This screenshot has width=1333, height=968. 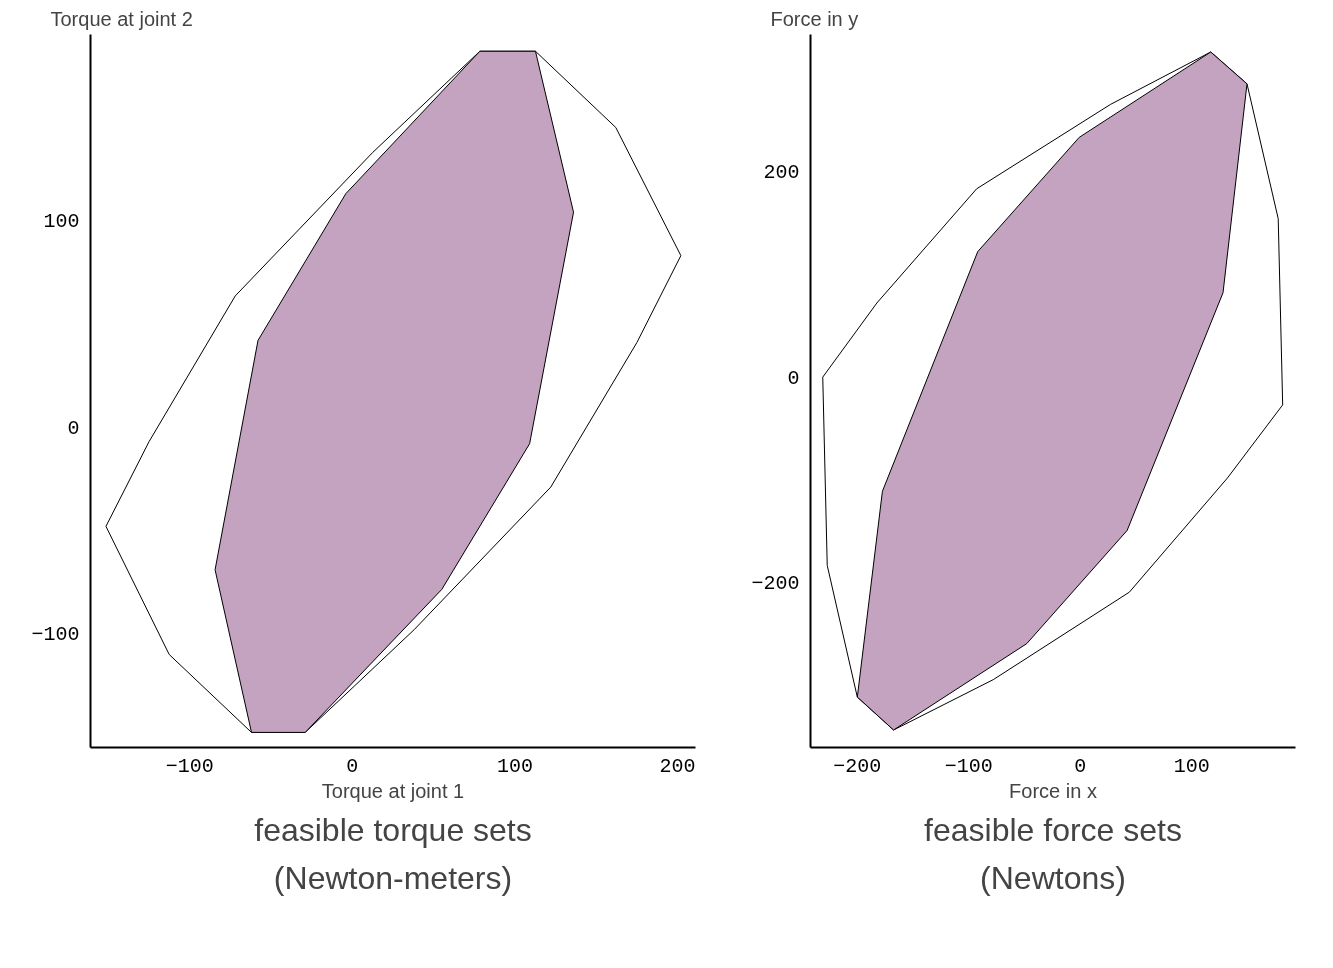 What do you see at coordinates (1053, 853) in the screenshot?
I see `text: feasible force sets (Newtons)` at bounding box center [1053, 853].